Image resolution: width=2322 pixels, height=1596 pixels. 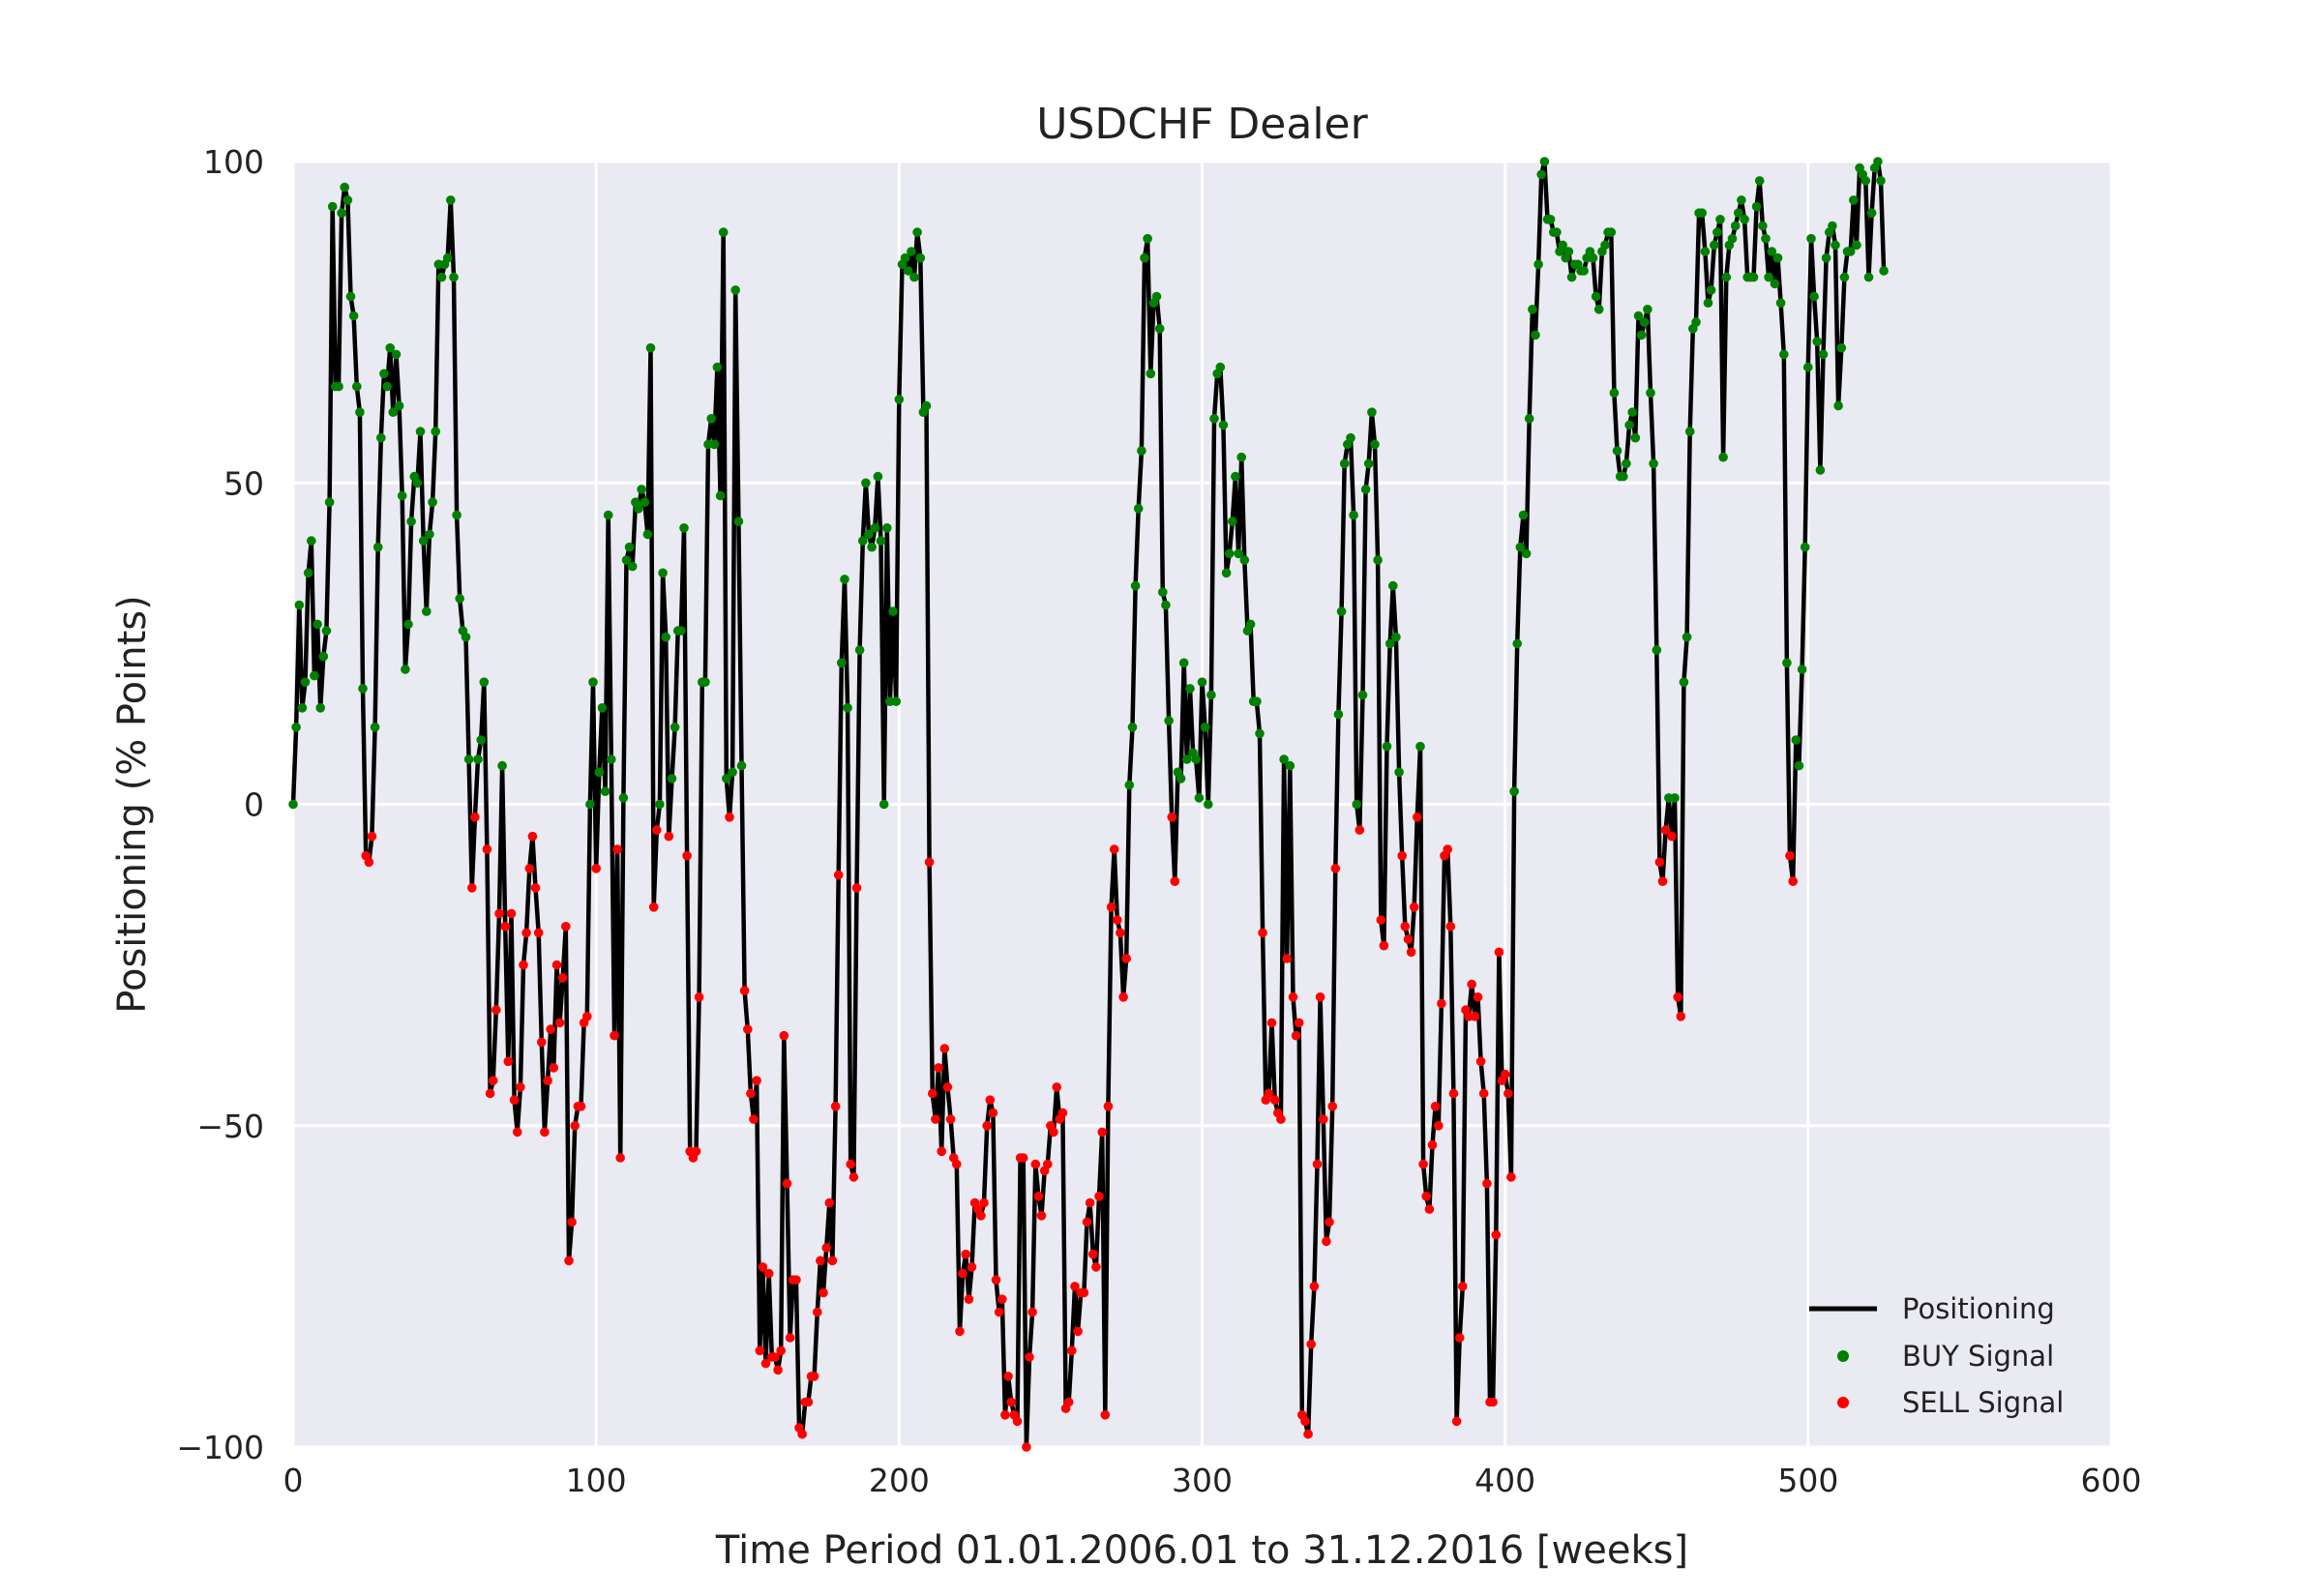 What do you see at coordinates (243, 483) in the screenshot?
I see `y-tick-label: 50` at bounding box center [243, 483].